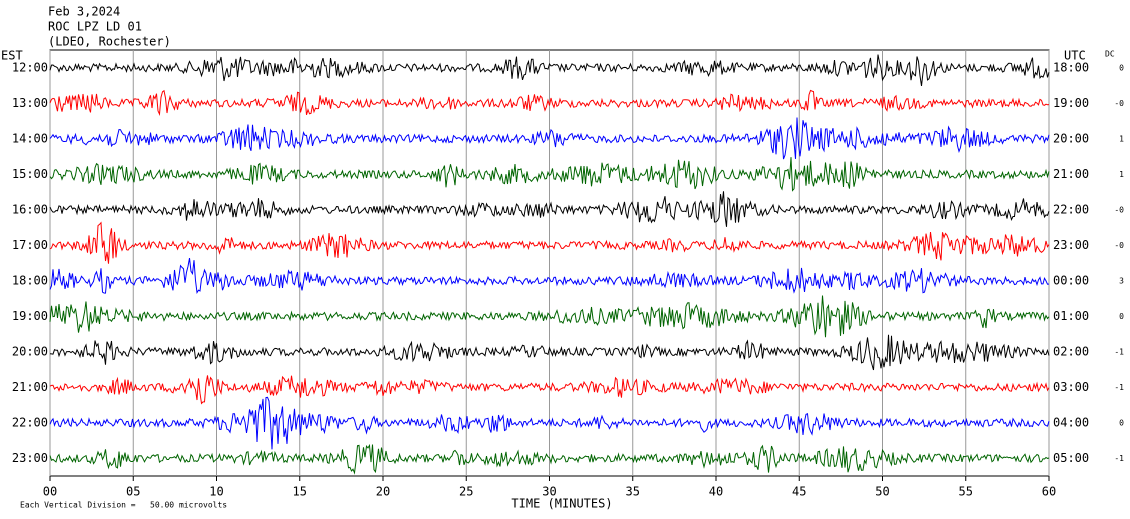 The image size is (1130, 519). What do you see at coordinates (1049, 492) in the screenshot?
I see `x-tick-label: 60` at bounding box center [1049, 492].